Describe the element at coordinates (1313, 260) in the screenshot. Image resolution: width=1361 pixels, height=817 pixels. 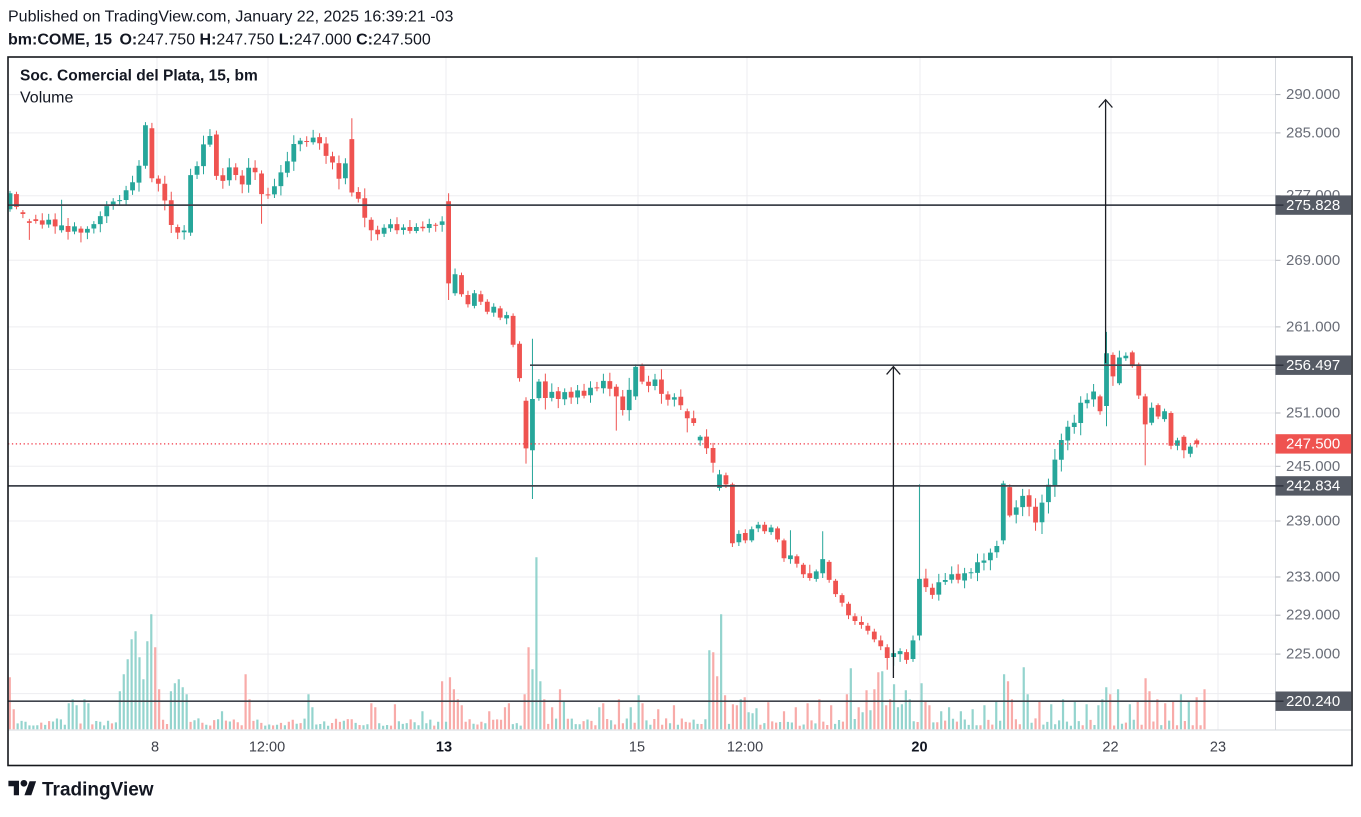
I see `svg-text: 269.000` at that location.